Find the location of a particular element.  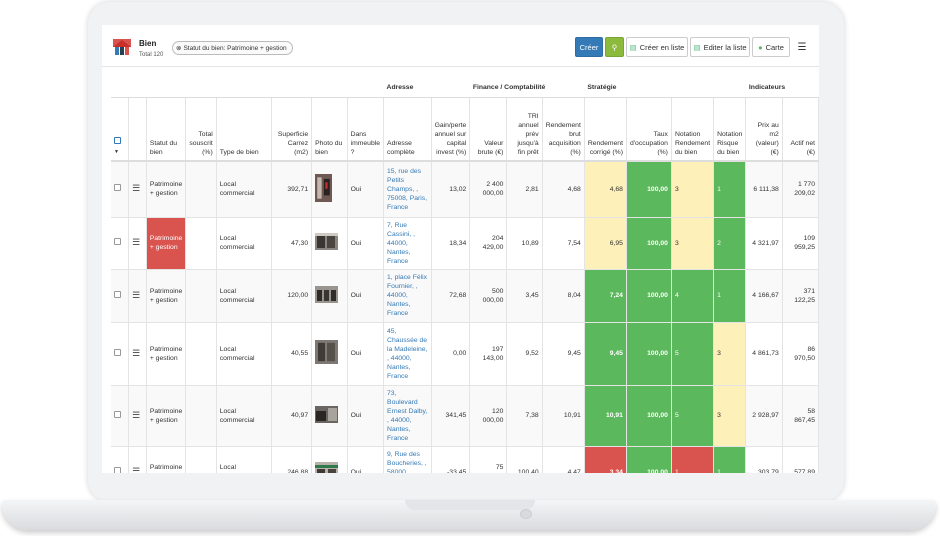

col-area: Superficie Carrez (m2) is located at coordinates (292, 129).